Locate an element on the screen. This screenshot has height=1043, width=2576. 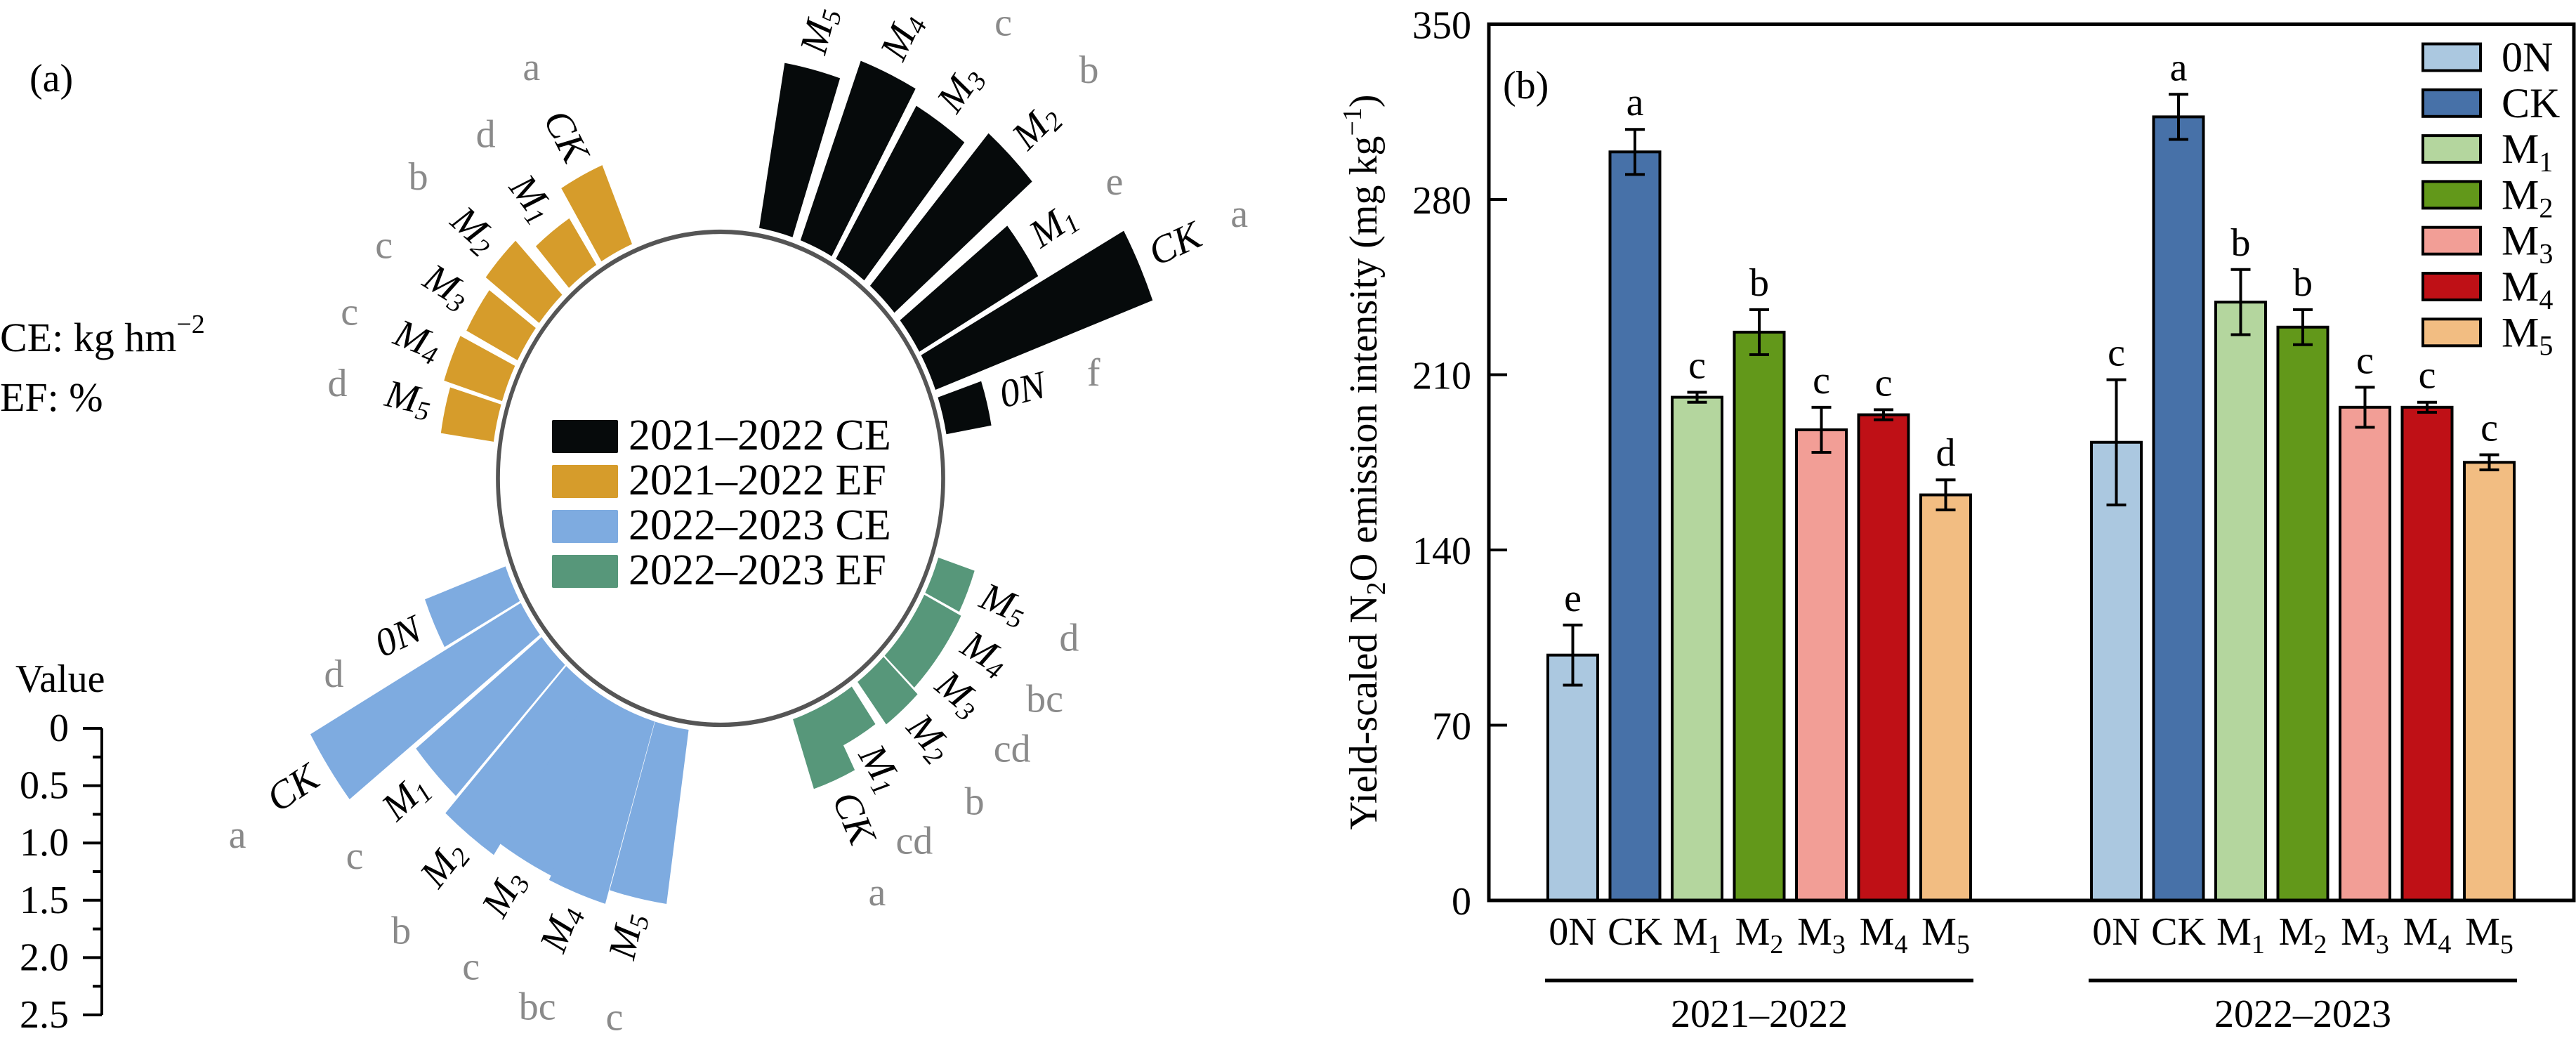
bar-2022-2023-m1 is located at coordinates (2240, 601).